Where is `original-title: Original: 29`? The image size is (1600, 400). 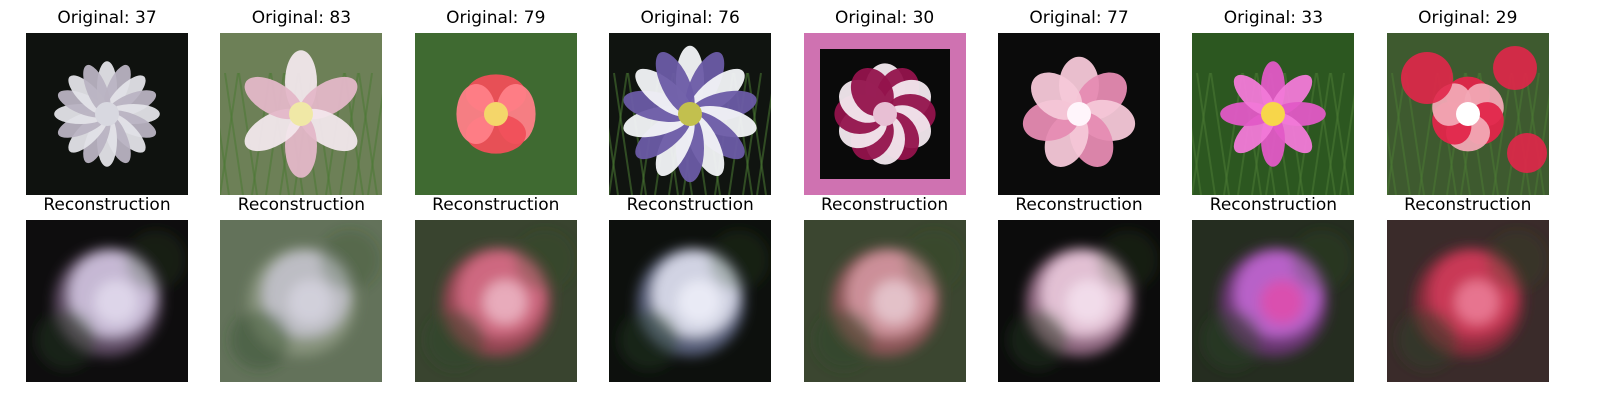
original-title: Original: 29 is located at coordinates (1468, 18).